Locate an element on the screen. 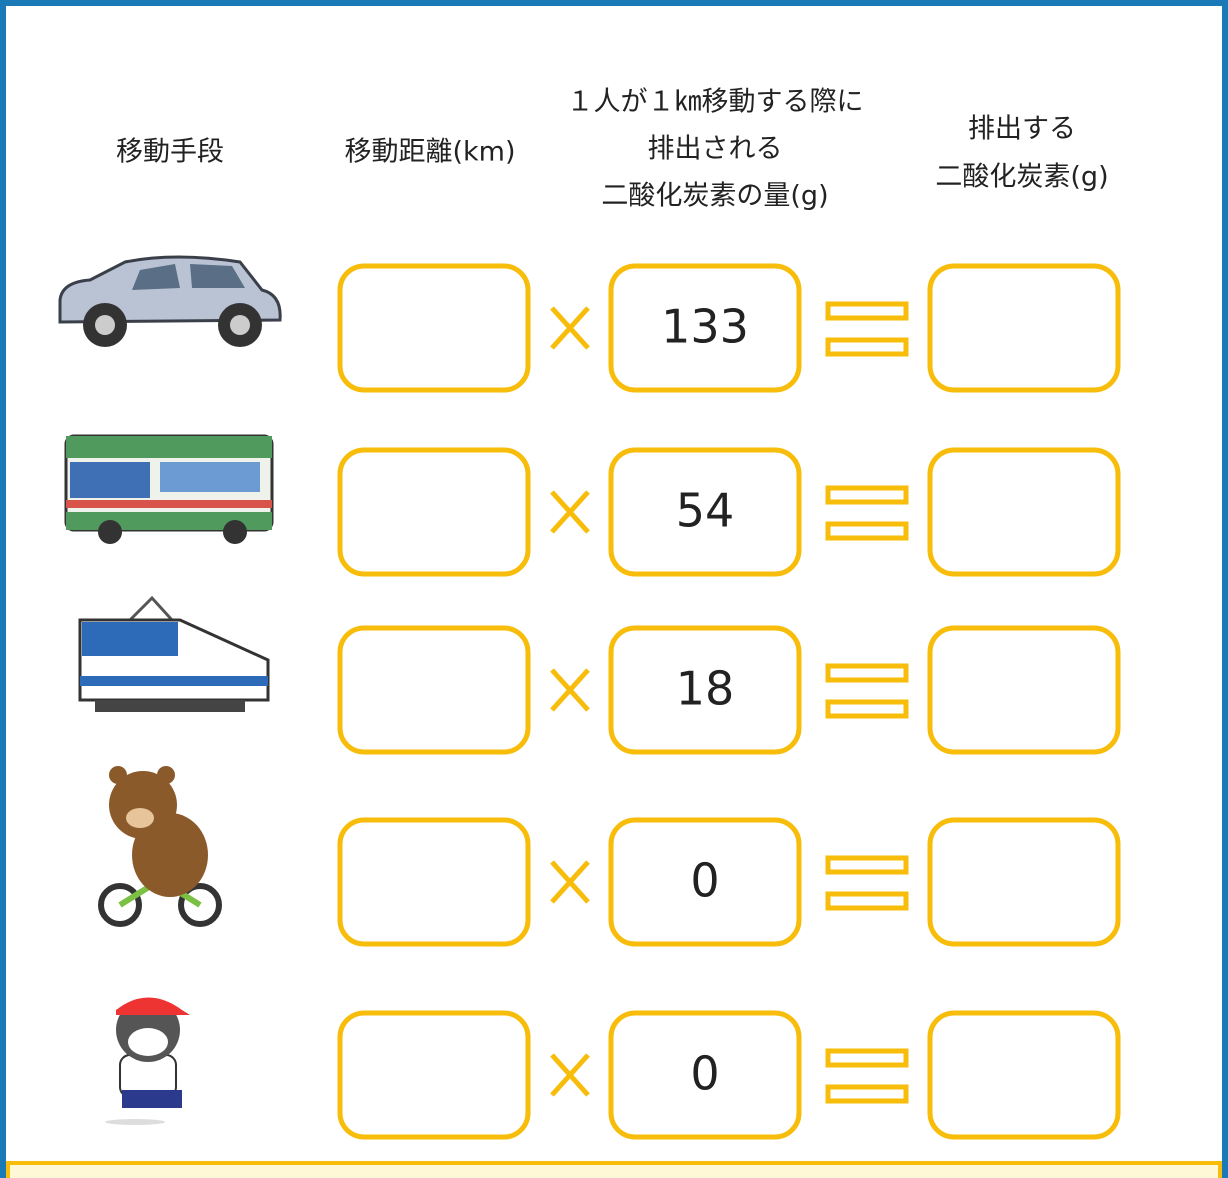 This screenshot has height=1178, width=1228. bus-icon is located at coordinates (169, 489).